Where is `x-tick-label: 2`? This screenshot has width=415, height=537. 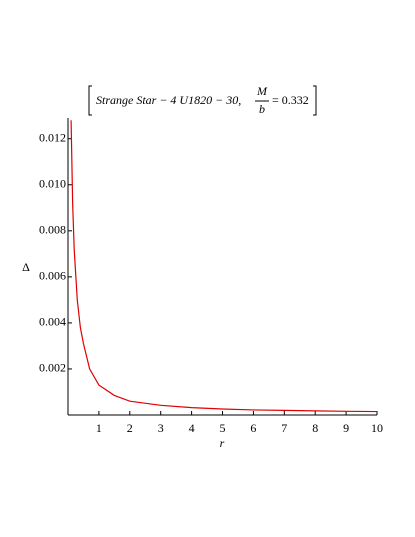 x-tick-label: 2 is located at coordinates (130, 428).